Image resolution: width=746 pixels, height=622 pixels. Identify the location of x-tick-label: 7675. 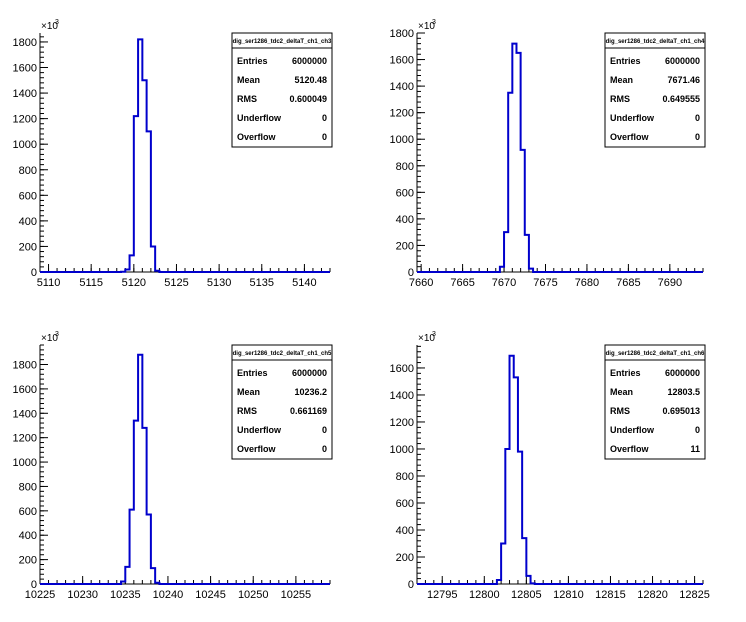
(545, 283).